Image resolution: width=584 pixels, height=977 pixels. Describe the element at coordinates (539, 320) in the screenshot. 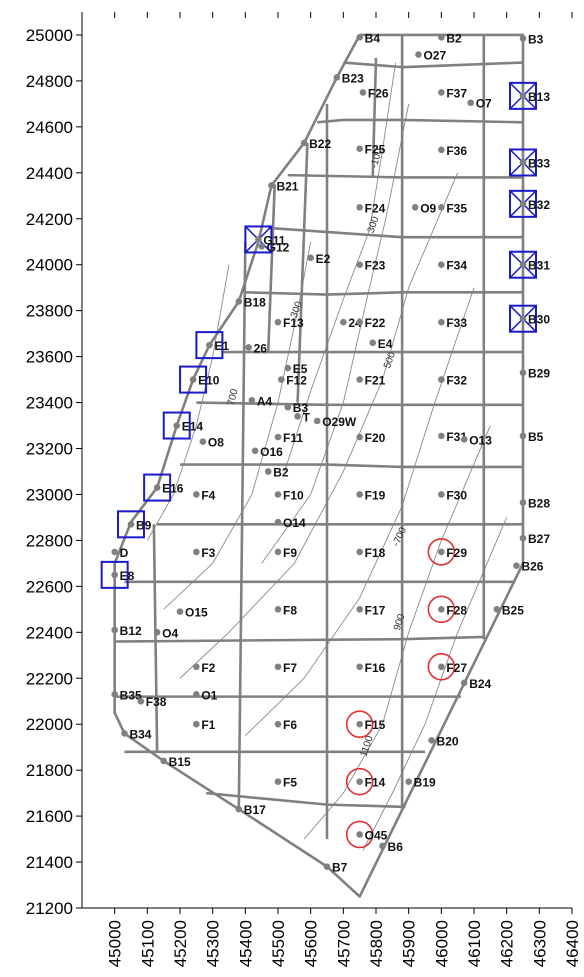

I see `well-label: B30` at that location.